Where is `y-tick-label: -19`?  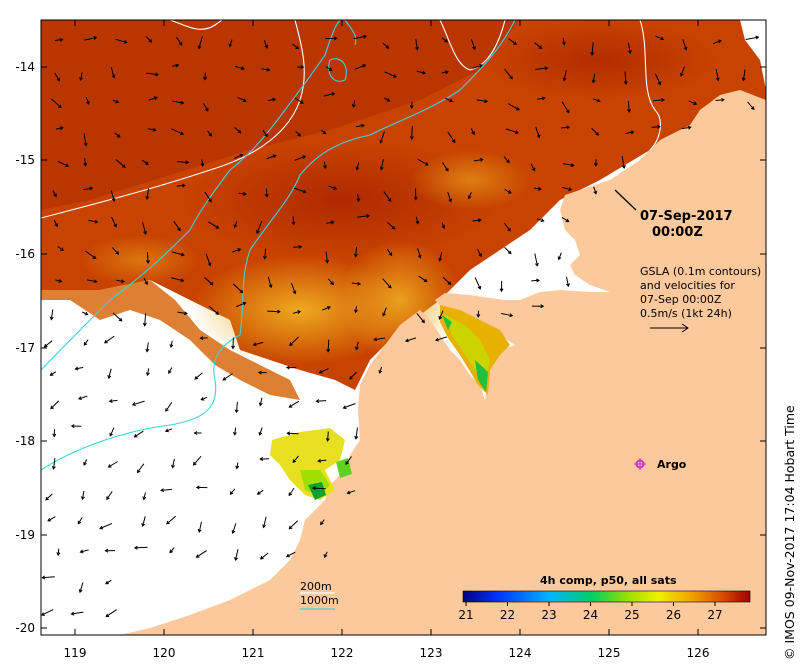
y-tick-label: -19 is located at coordinates (25, 535).